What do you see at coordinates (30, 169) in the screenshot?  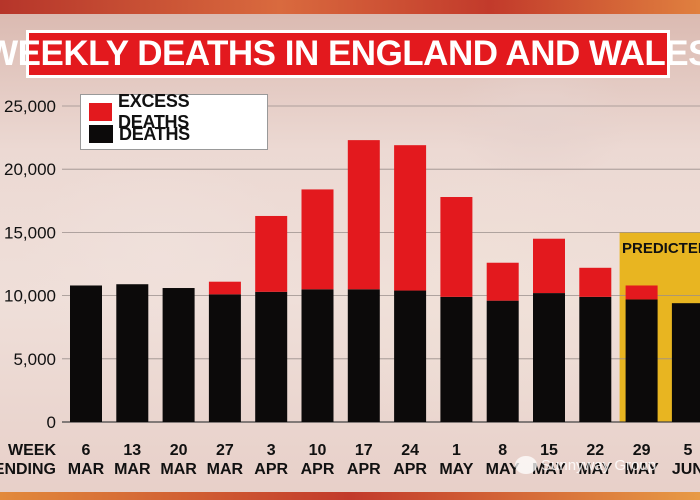 I see `y-tick-label: 20,000` at bounding box center [30, 169].